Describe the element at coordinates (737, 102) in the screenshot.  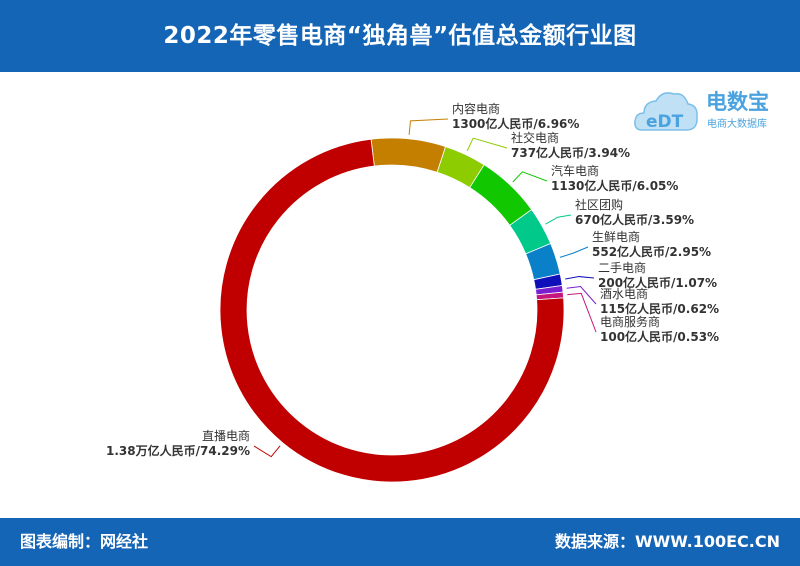
I see `logo-name: 电数宝` at that location.